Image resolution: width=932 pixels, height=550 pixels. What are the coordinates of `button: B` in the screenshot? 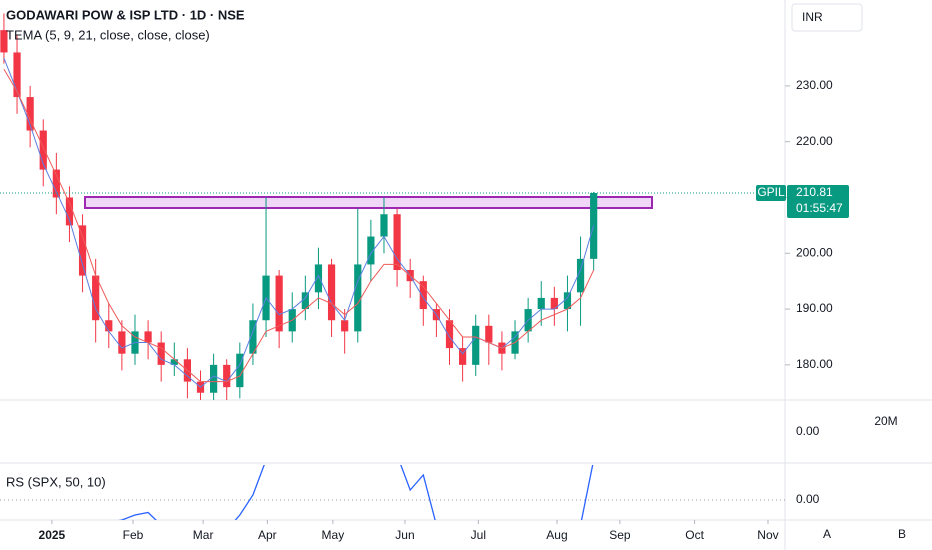 It's located at (902, 534).